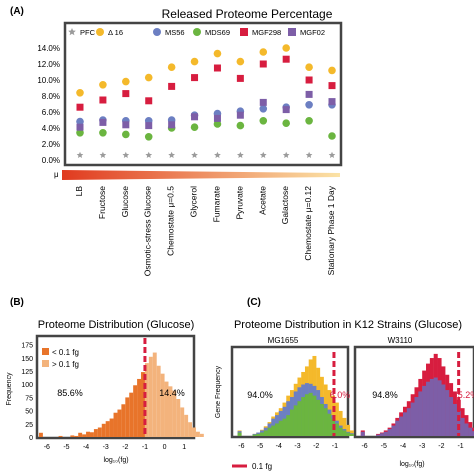  What do you see at coordinates (297, 446) in the screenshot?
I see `x-tick-label: -3` at bounding box center [297, 446].